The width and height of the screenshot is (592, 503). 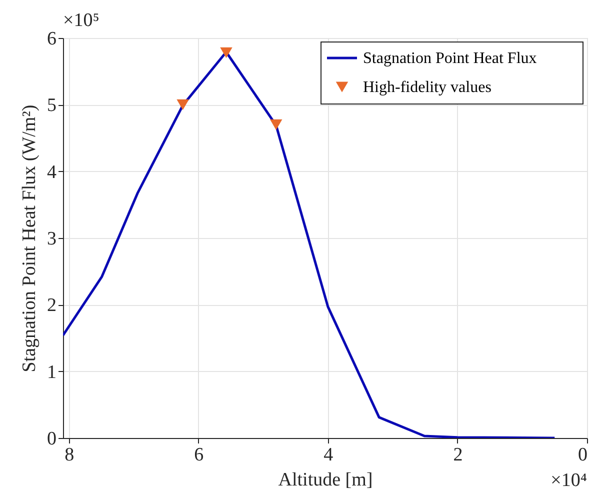 I want to click on y-tick-label: 1, so click(x=51, y=372).